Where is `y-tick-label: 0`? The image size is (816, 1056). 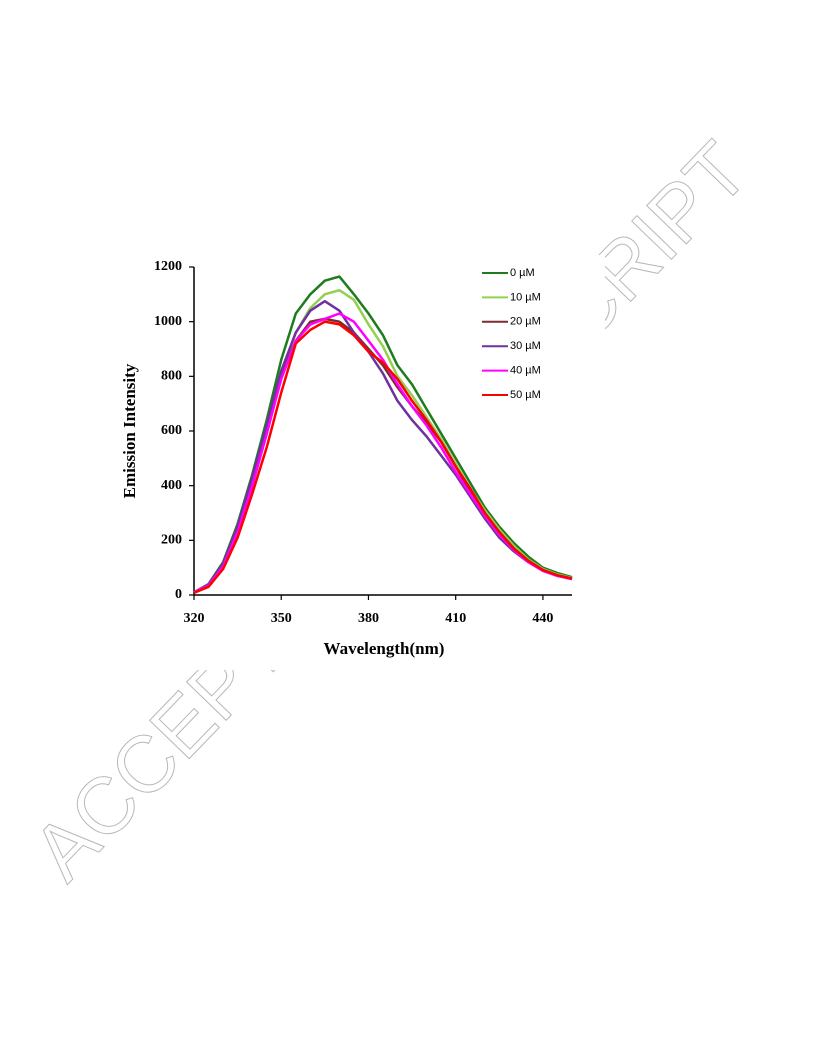 y-tick-label: 0 is located at coordinates (178, 594).